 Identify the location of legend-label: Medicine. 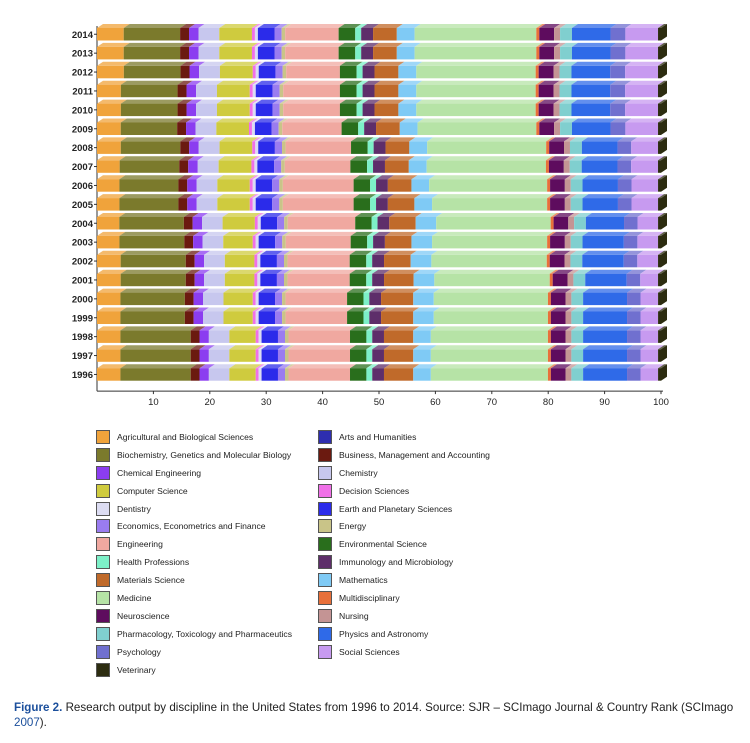
(134, 597).